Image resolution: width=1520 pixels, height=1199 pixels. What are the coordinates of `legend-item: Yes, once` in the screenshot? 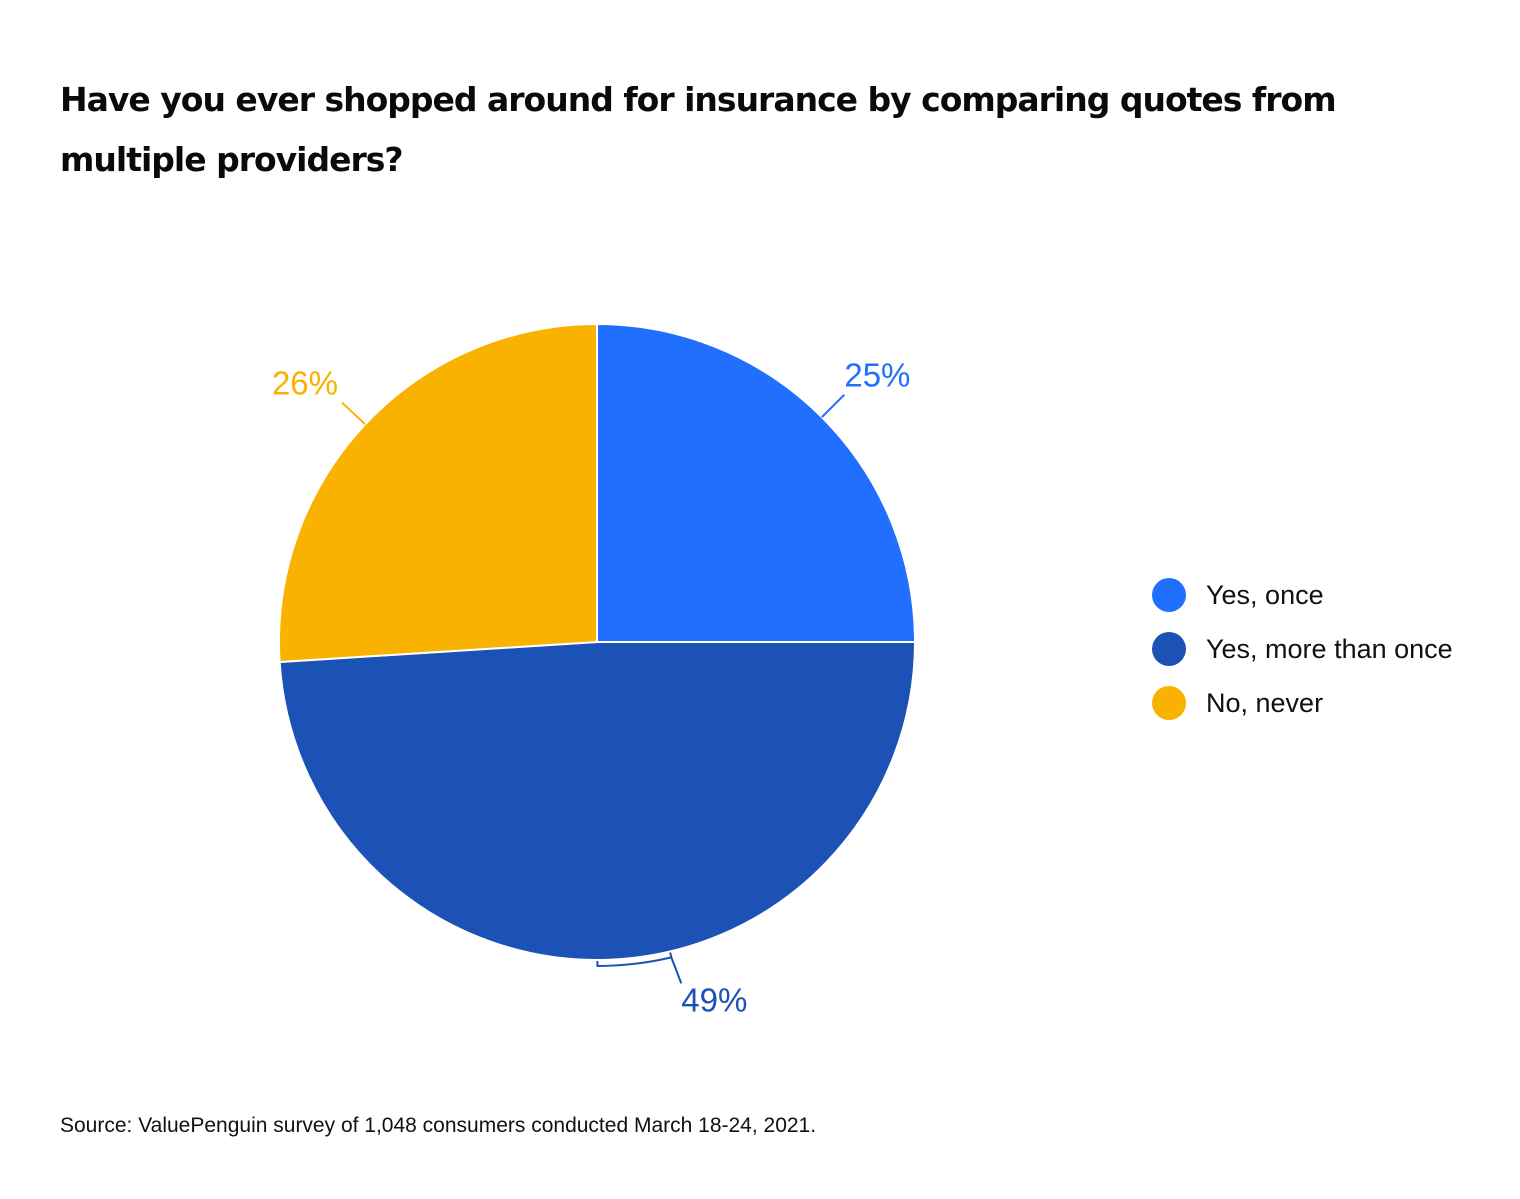 It's located at (1302, 595).